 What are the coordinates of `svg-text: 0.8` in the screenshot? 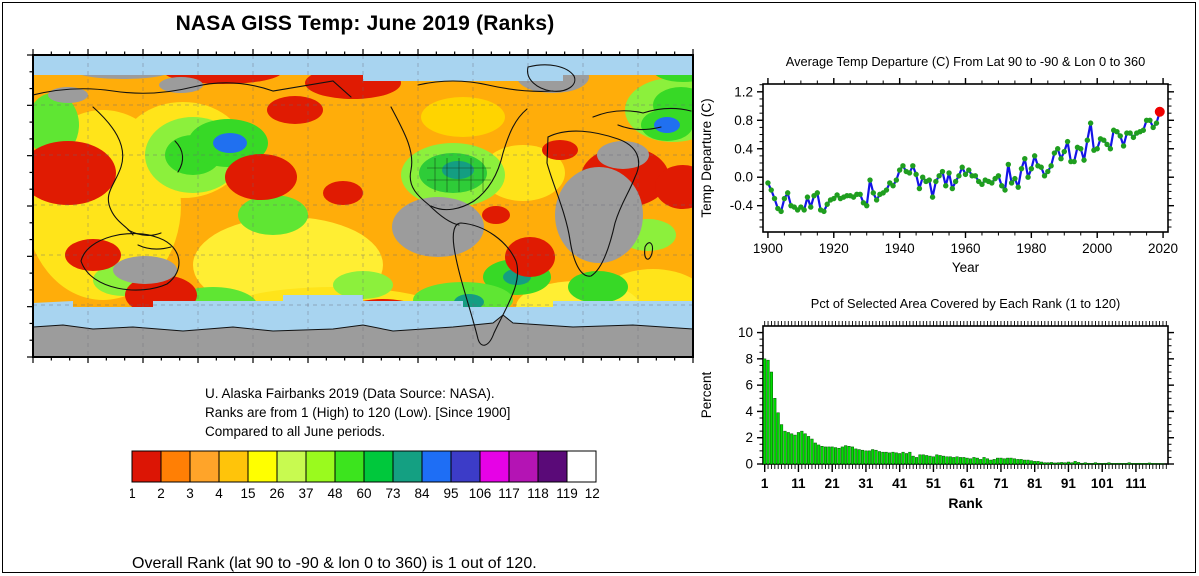 It's located at (743, 120).